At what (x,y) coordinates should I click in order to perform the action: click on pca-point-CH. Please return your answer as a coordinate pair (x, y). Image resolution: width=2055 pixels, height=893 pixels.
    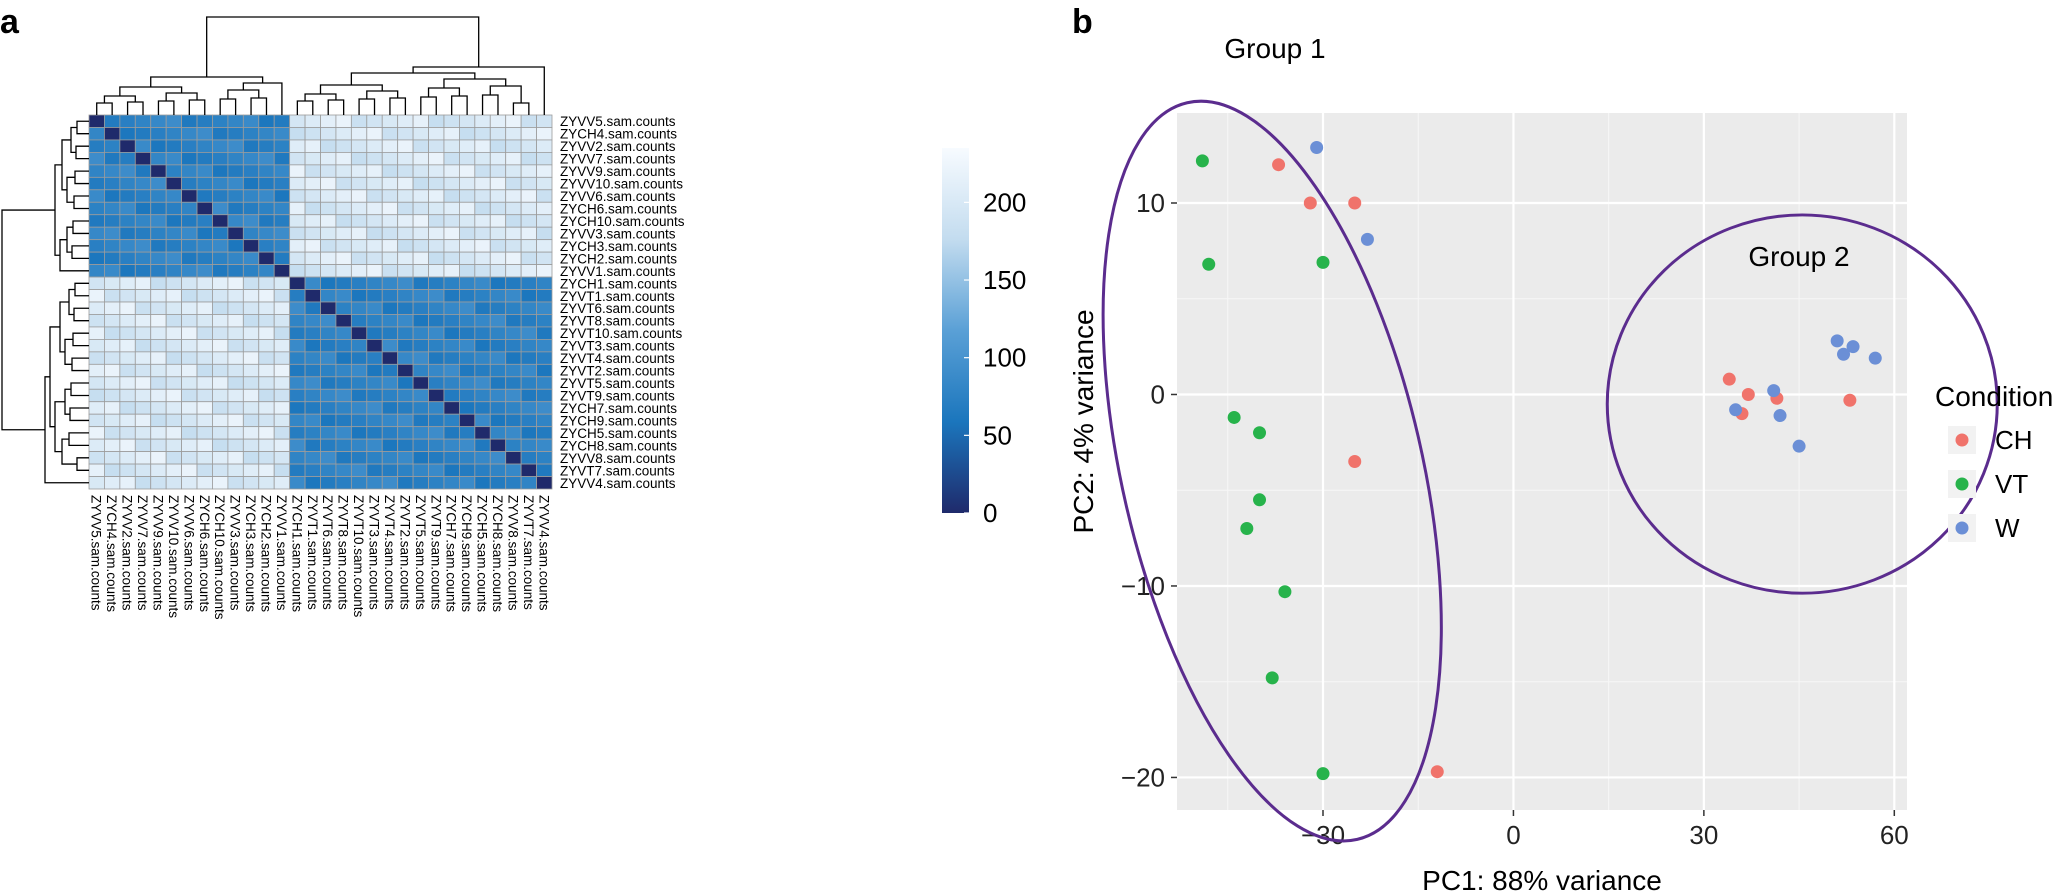
    Looking at the image, I should click on (1850, 400).